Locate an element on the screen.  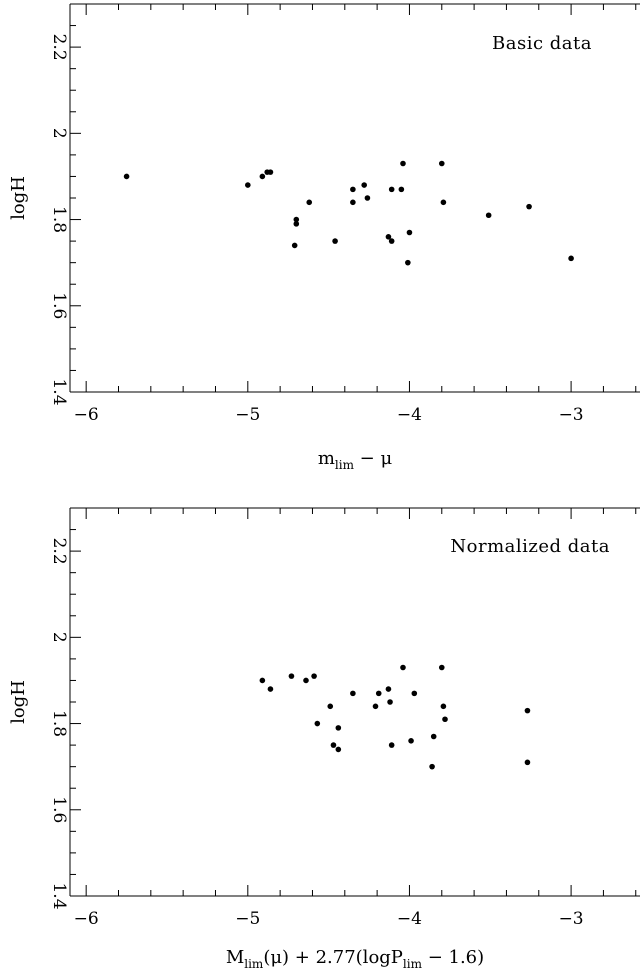
x-axis-title-rest2: − 1.6) is located at coordinates (453, 957).